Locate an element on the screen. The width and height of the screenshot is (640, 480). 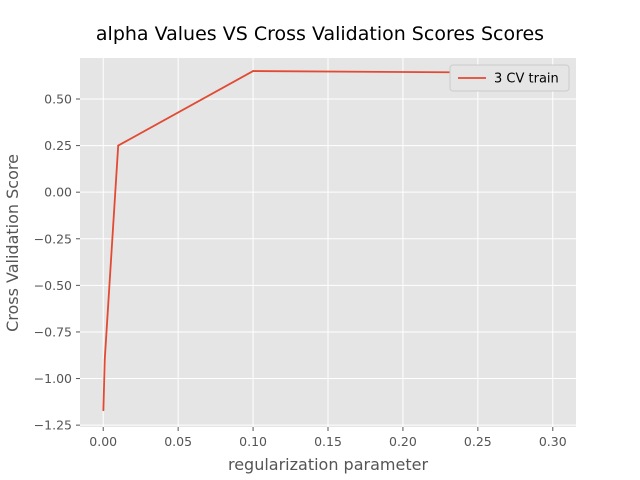
x-axis-label: regularization parameter is located at coordinates (328, 464).